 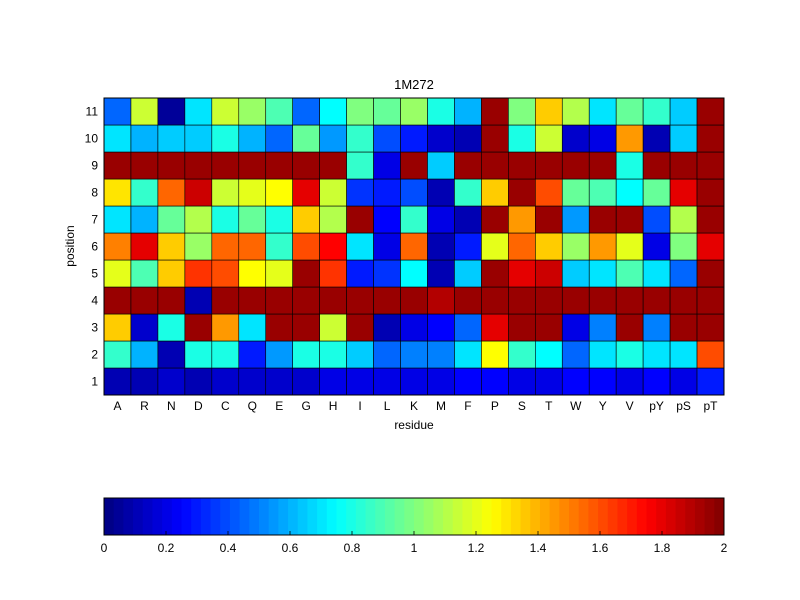 I want to click on y-tick-label: 1, so click(x=94, y=382).